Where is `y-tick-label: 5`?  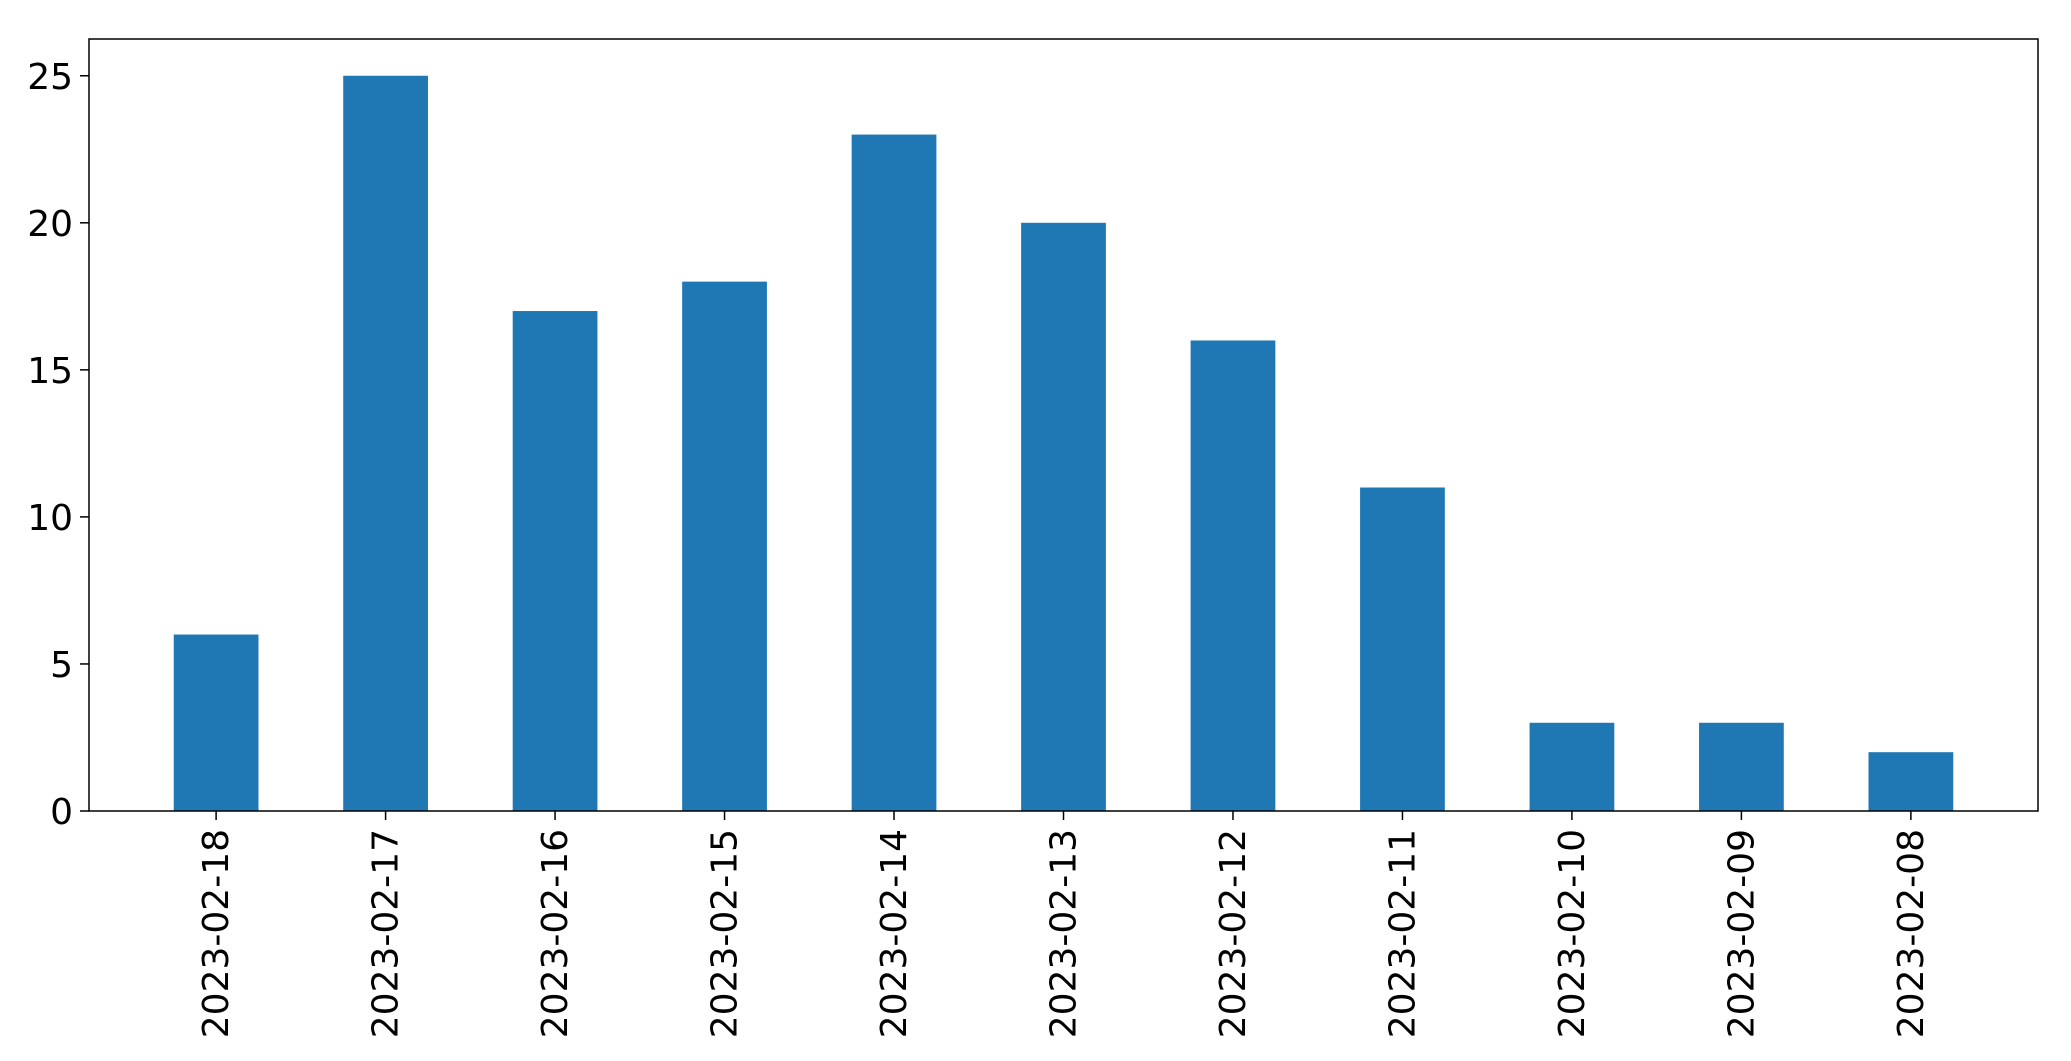
y-tick-label: 5 is located at coordinates (61, 665).